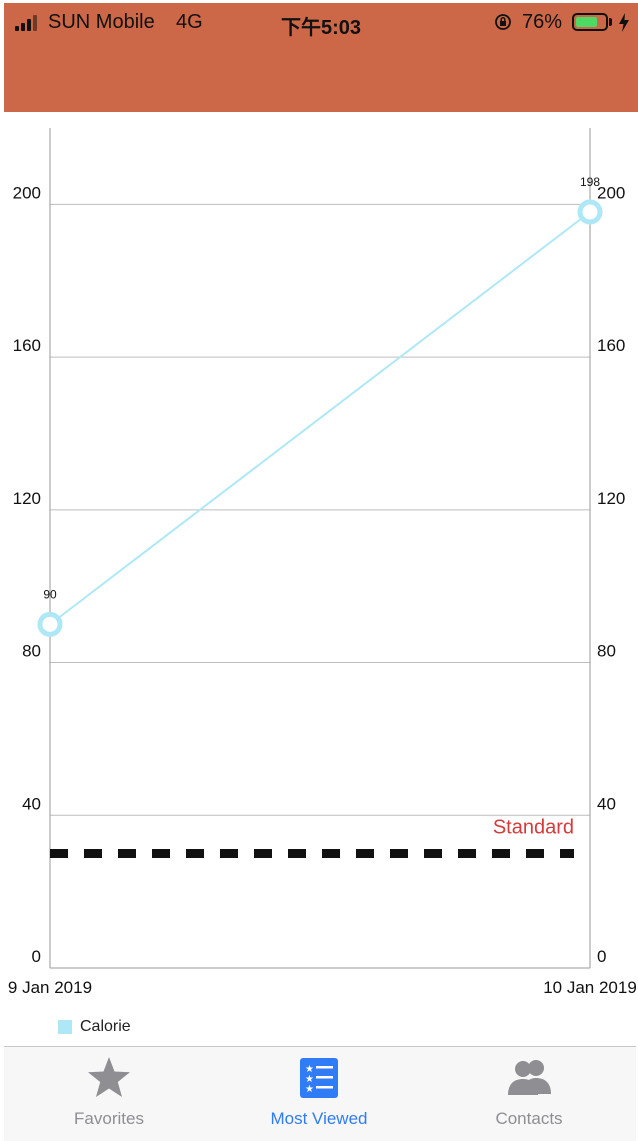  Describe the element at coordinates (27, 23) in the screenshot. I see `signal-icon` at that location.